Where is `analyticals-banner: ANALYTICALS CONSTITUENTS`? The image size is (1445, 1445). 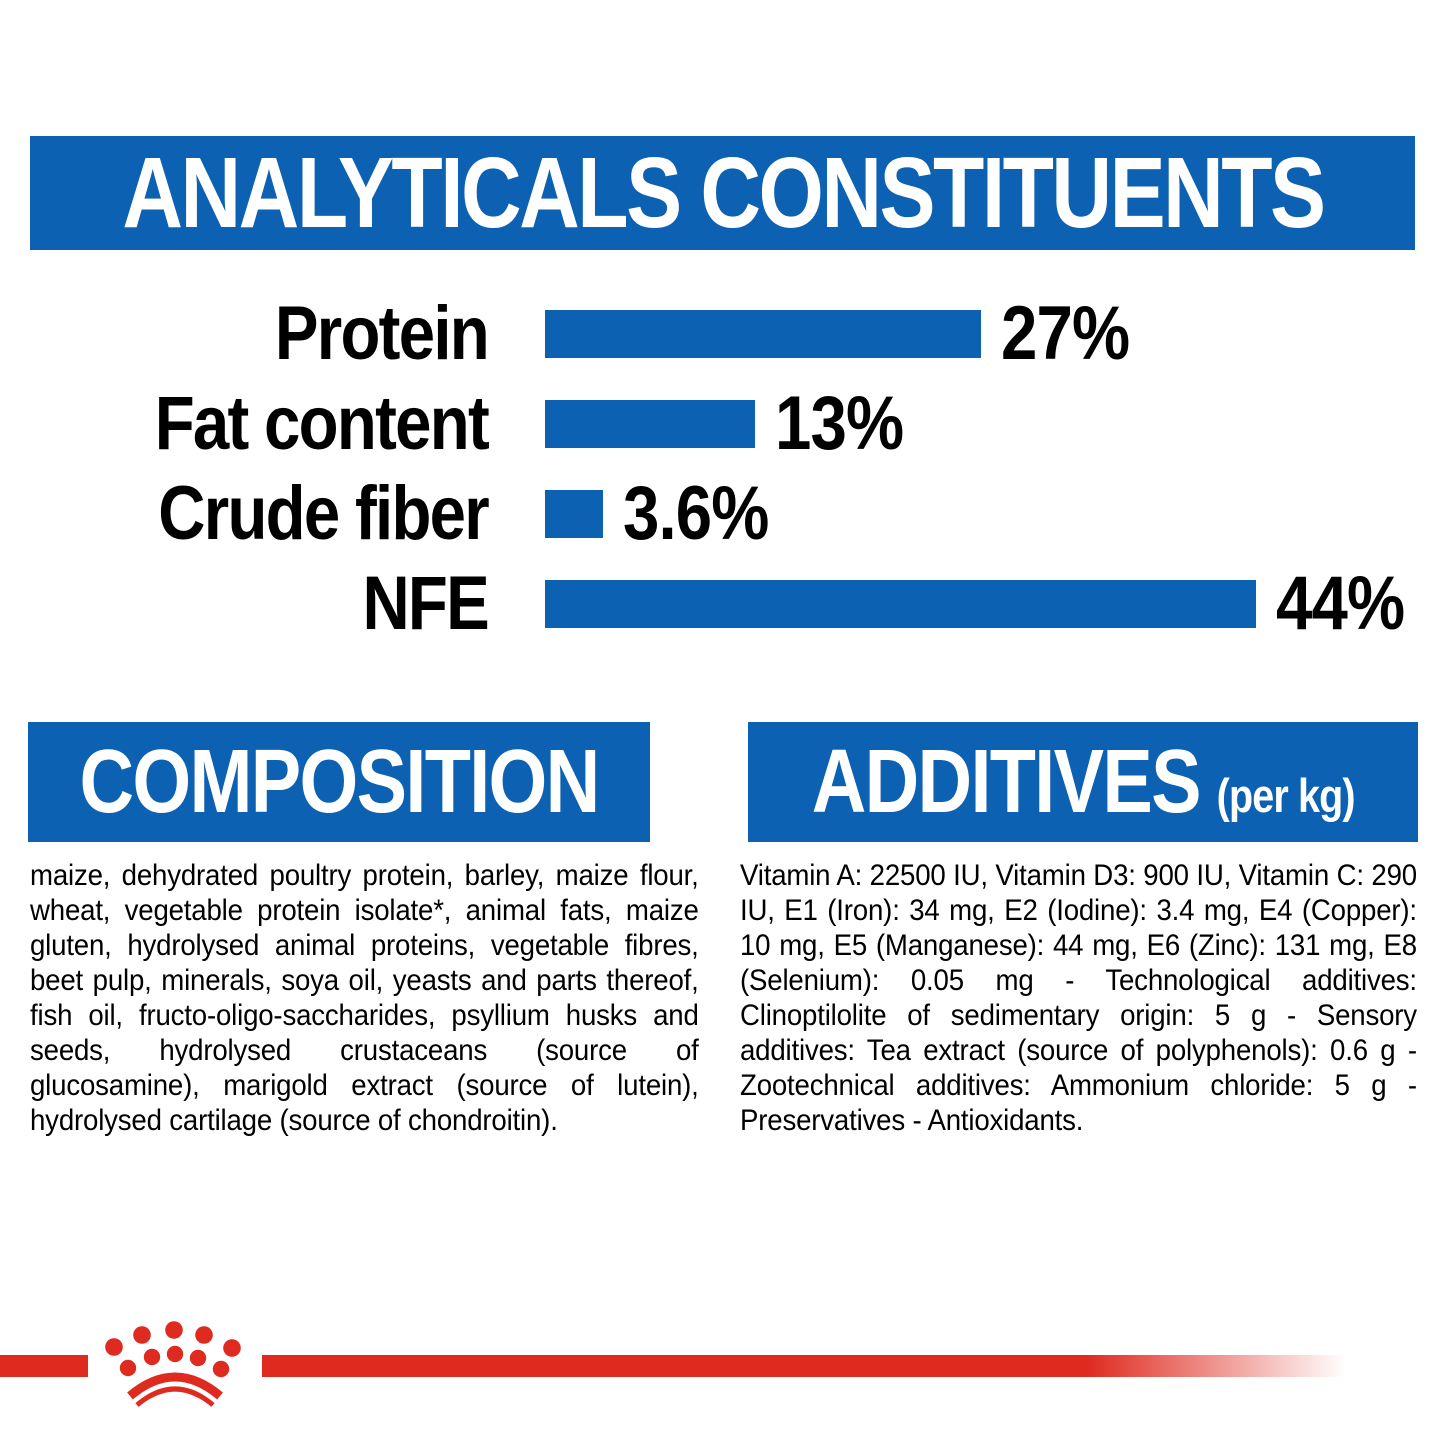
analyticals-banner: ANALYTICALS CONSTITUENTS is located at coordinates (722, 193).